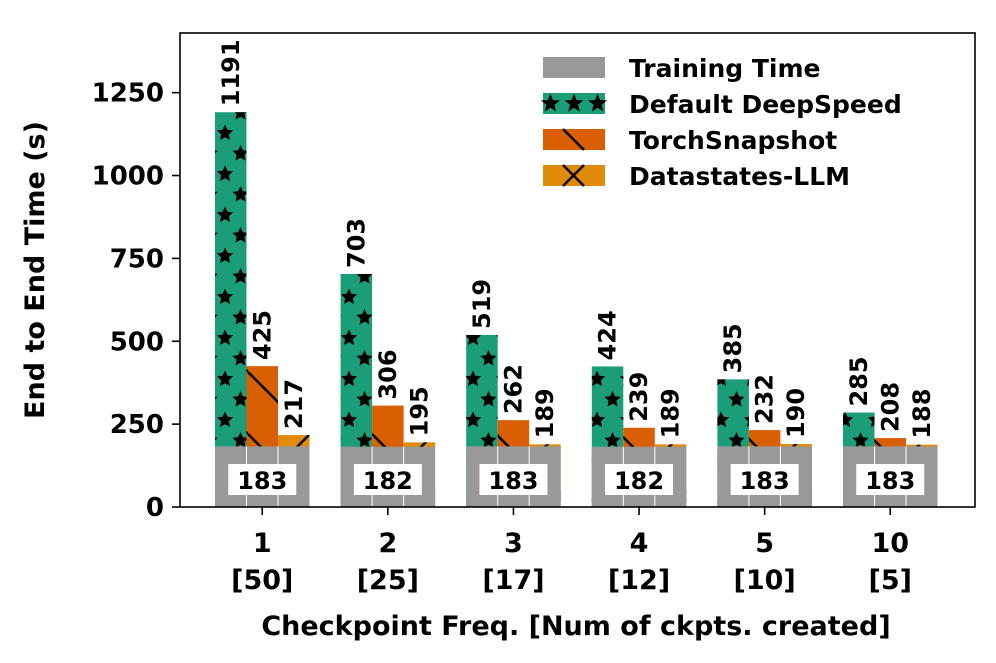  I want to click on bar-value-label: 1191, so click(231, 72).